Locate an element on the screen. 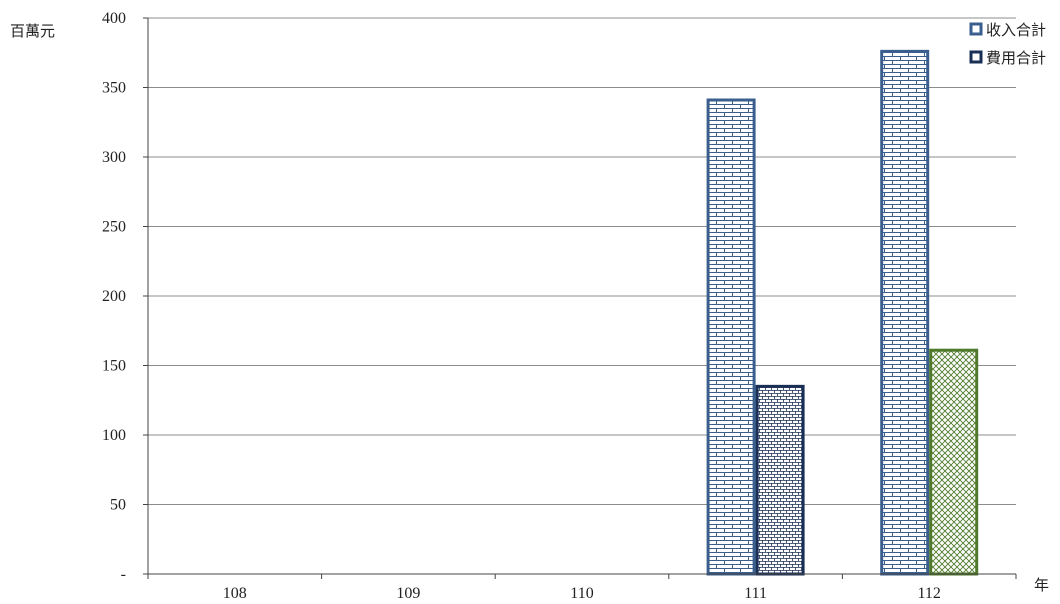  x-tick-label: 112 is located at coordinates (928, 593).